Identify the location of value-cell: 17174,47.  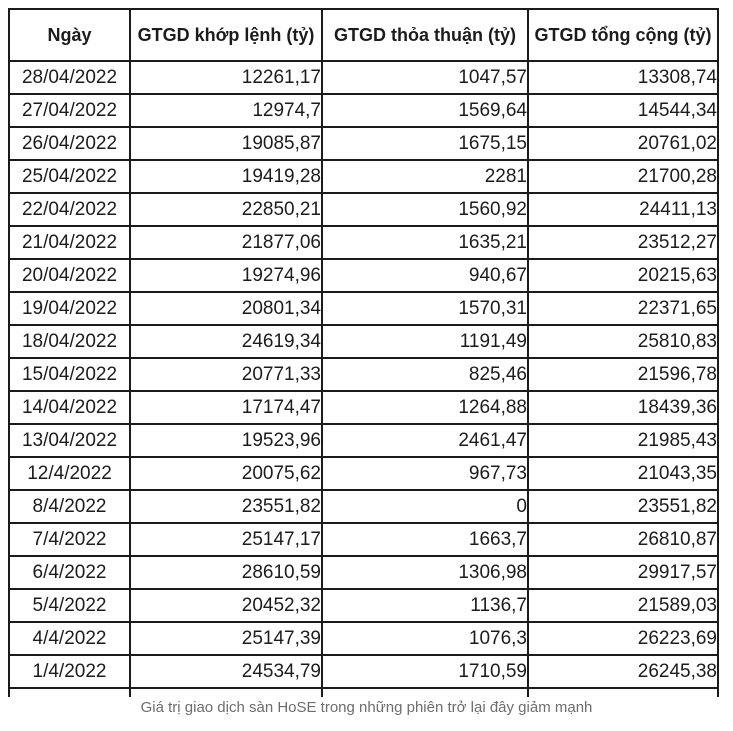
(226, 407).